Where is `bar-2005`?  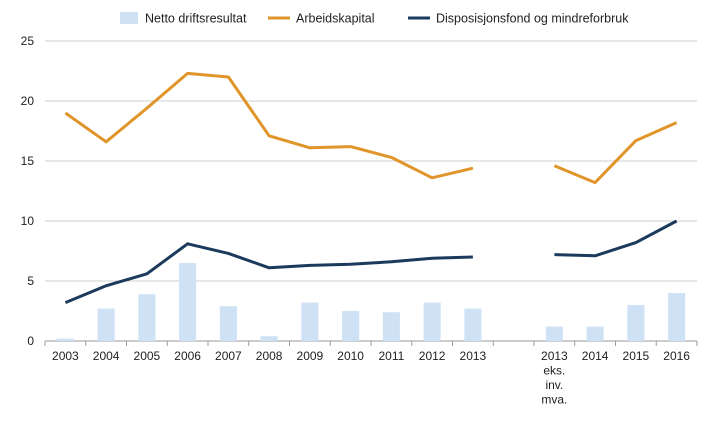 bar-2005 is located at coordinates (147, 317).